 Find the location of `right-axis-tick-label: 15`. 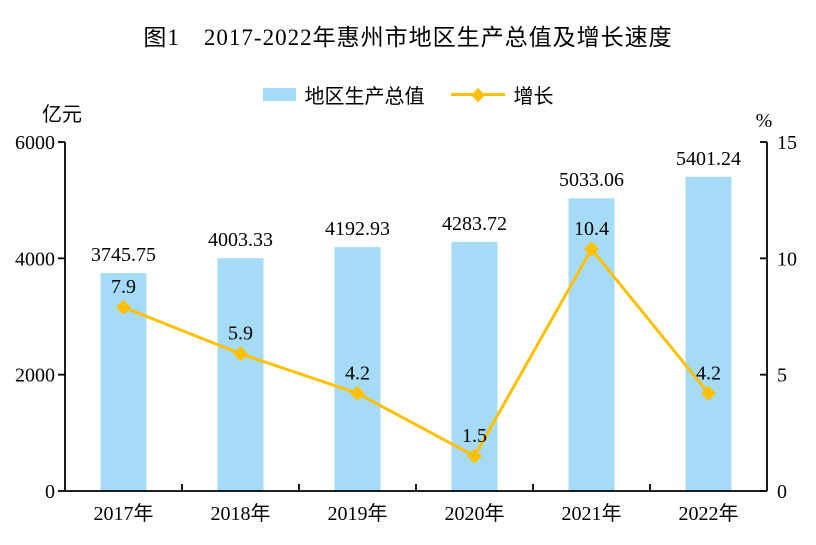

right-axis-tick-label: 15 is located at coordinates (787, 143).